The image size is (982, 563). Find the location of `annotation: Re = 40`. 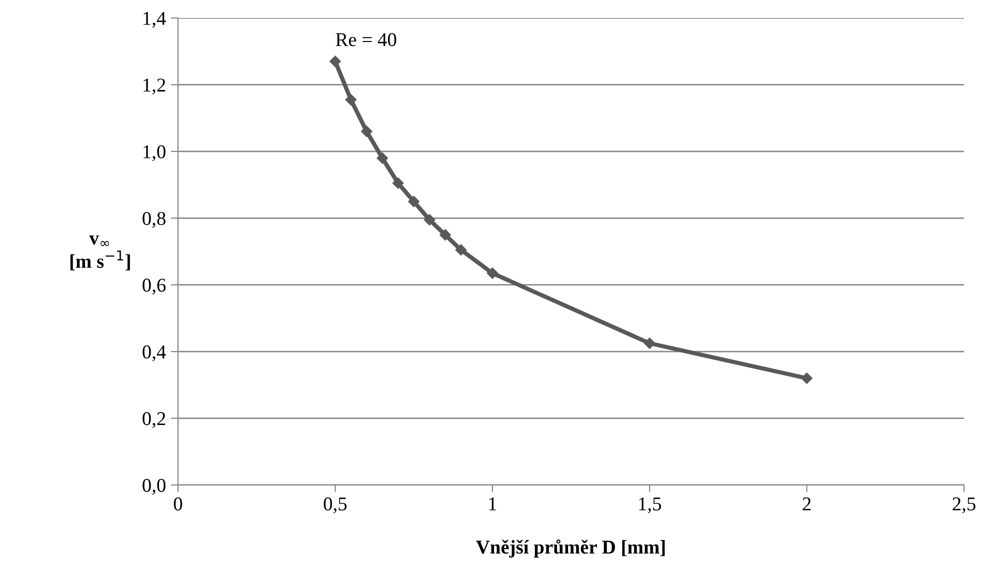

annotation: Re = 40 is located at coordinates (366, 39).